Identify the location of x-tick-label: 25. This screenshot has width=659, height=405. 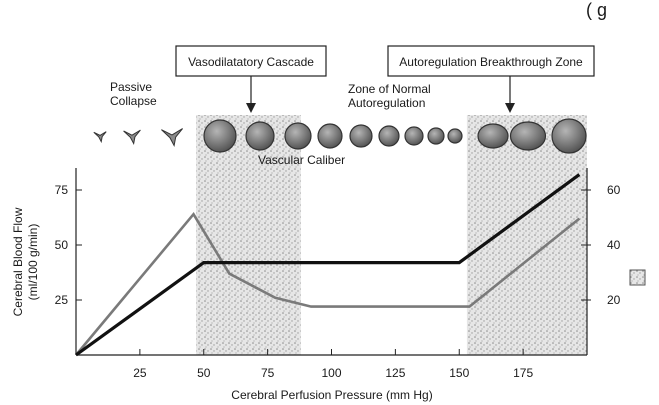
(140, 373).